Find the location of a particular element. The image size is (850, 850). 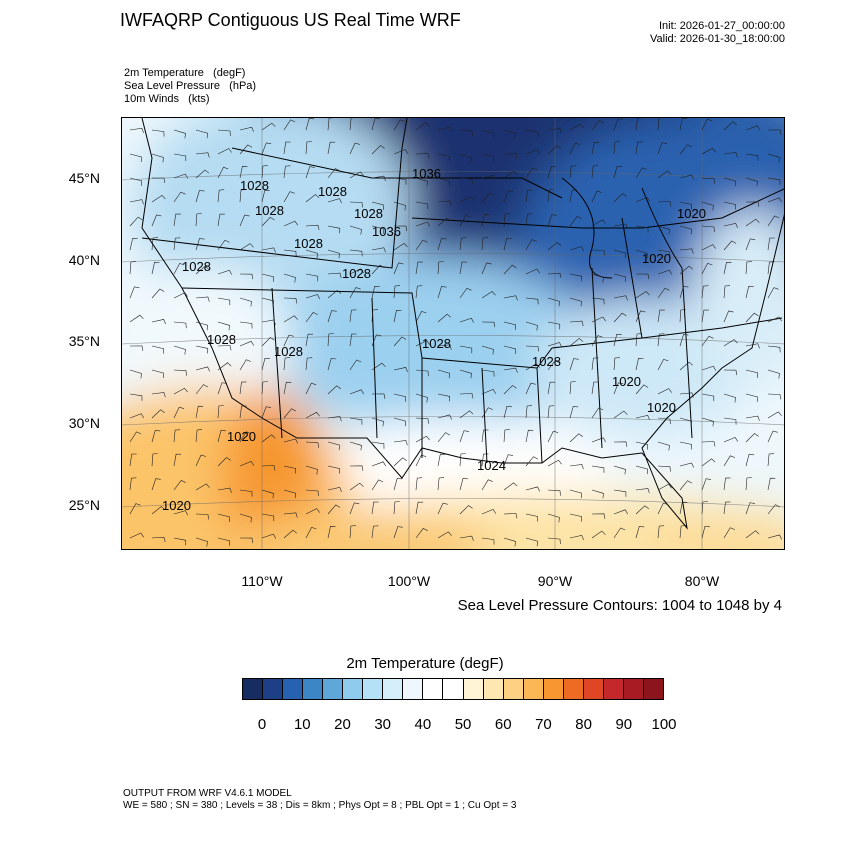

colorbar-label: 60 is located at coordinates (503, 724).